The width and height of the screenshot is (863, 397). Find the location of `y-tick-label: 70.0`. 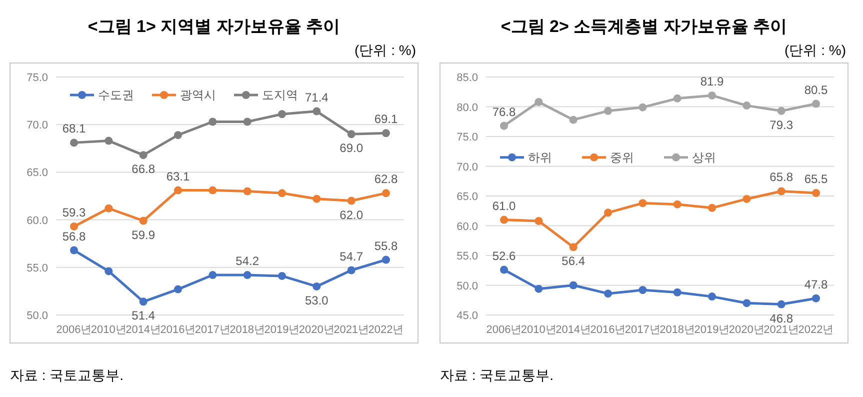

y-tick-label: 70.0 is located at coordinates (37, 126).